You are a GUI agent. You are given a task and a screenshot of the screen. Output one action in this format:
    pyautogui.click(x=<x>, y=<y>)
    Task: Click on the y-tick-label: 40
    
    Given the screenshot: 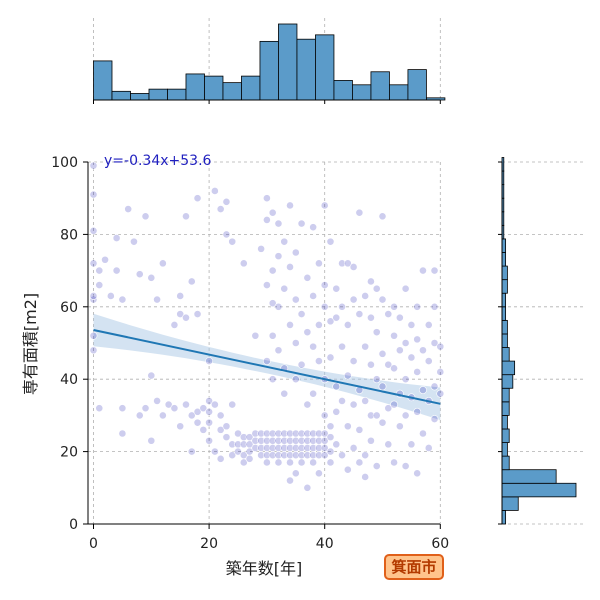 What is the action you would take?
    pyautogui.click(x=69, y=380)
    